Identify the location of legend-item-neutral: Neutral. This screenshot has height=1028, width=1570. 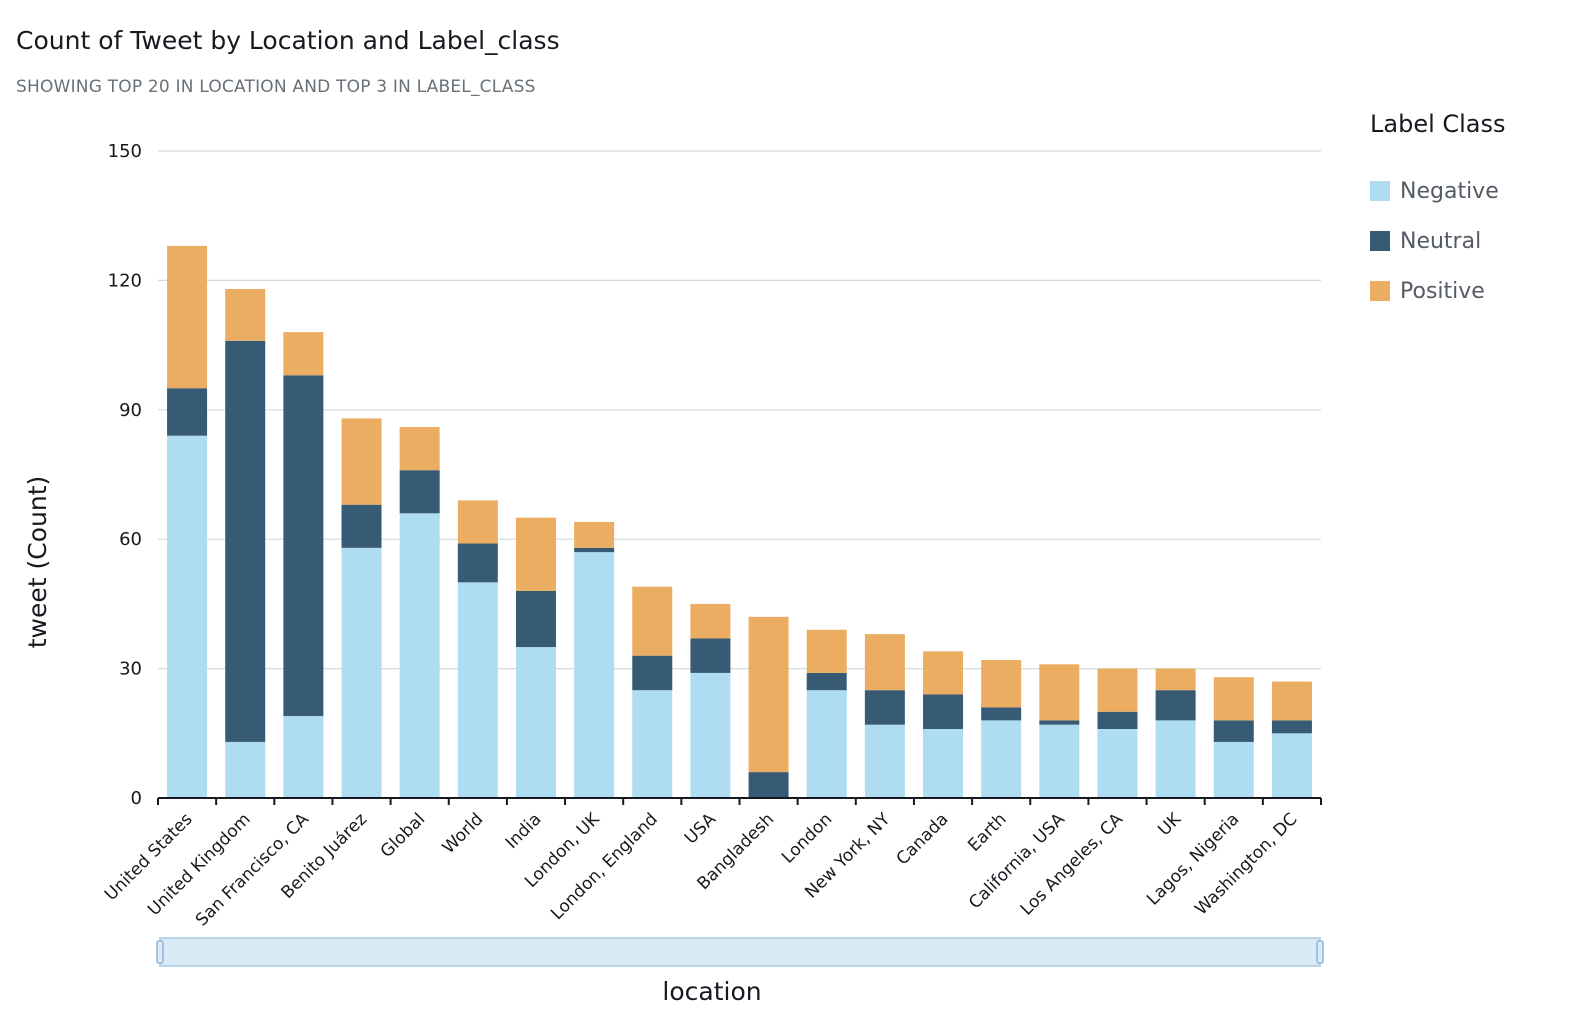
(1438, 241).